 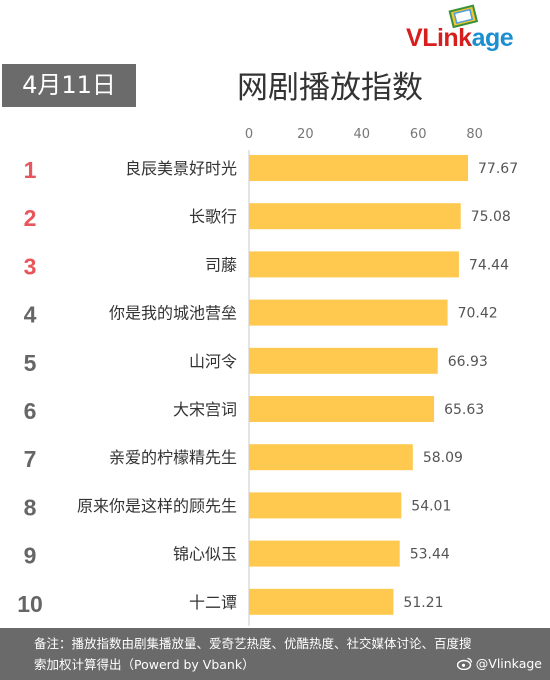 What do you see at coordinates (221, 264) in the screenshot?
I see `category-label: 司藤` at bounding box center [221, 264].